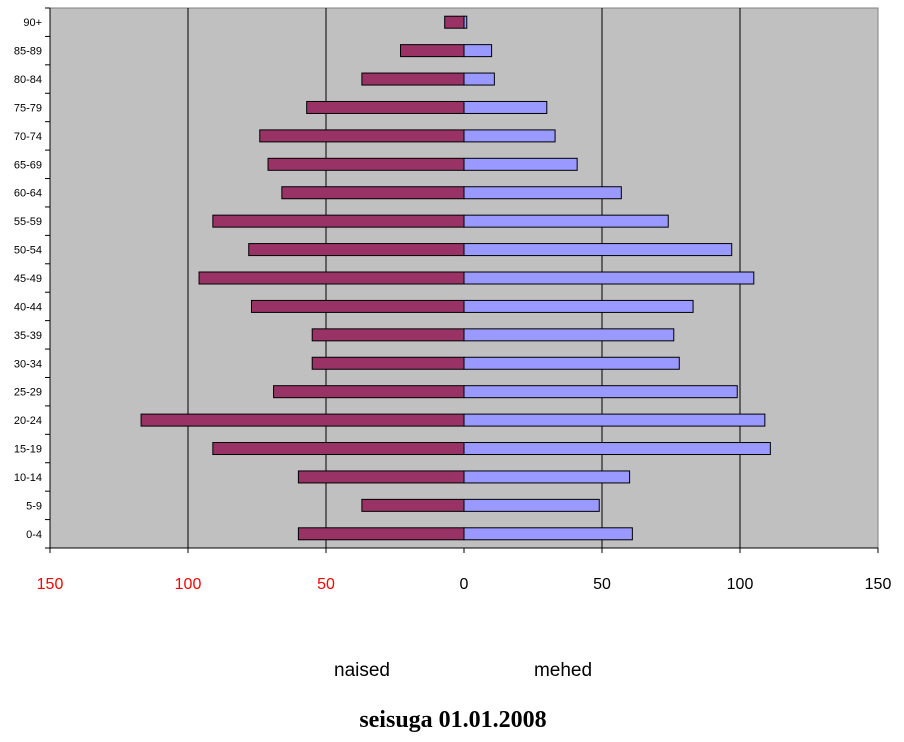 This screenshot has width=904, height=742. I want to click on category-label-20-24: 20-24, so click(28, 421).